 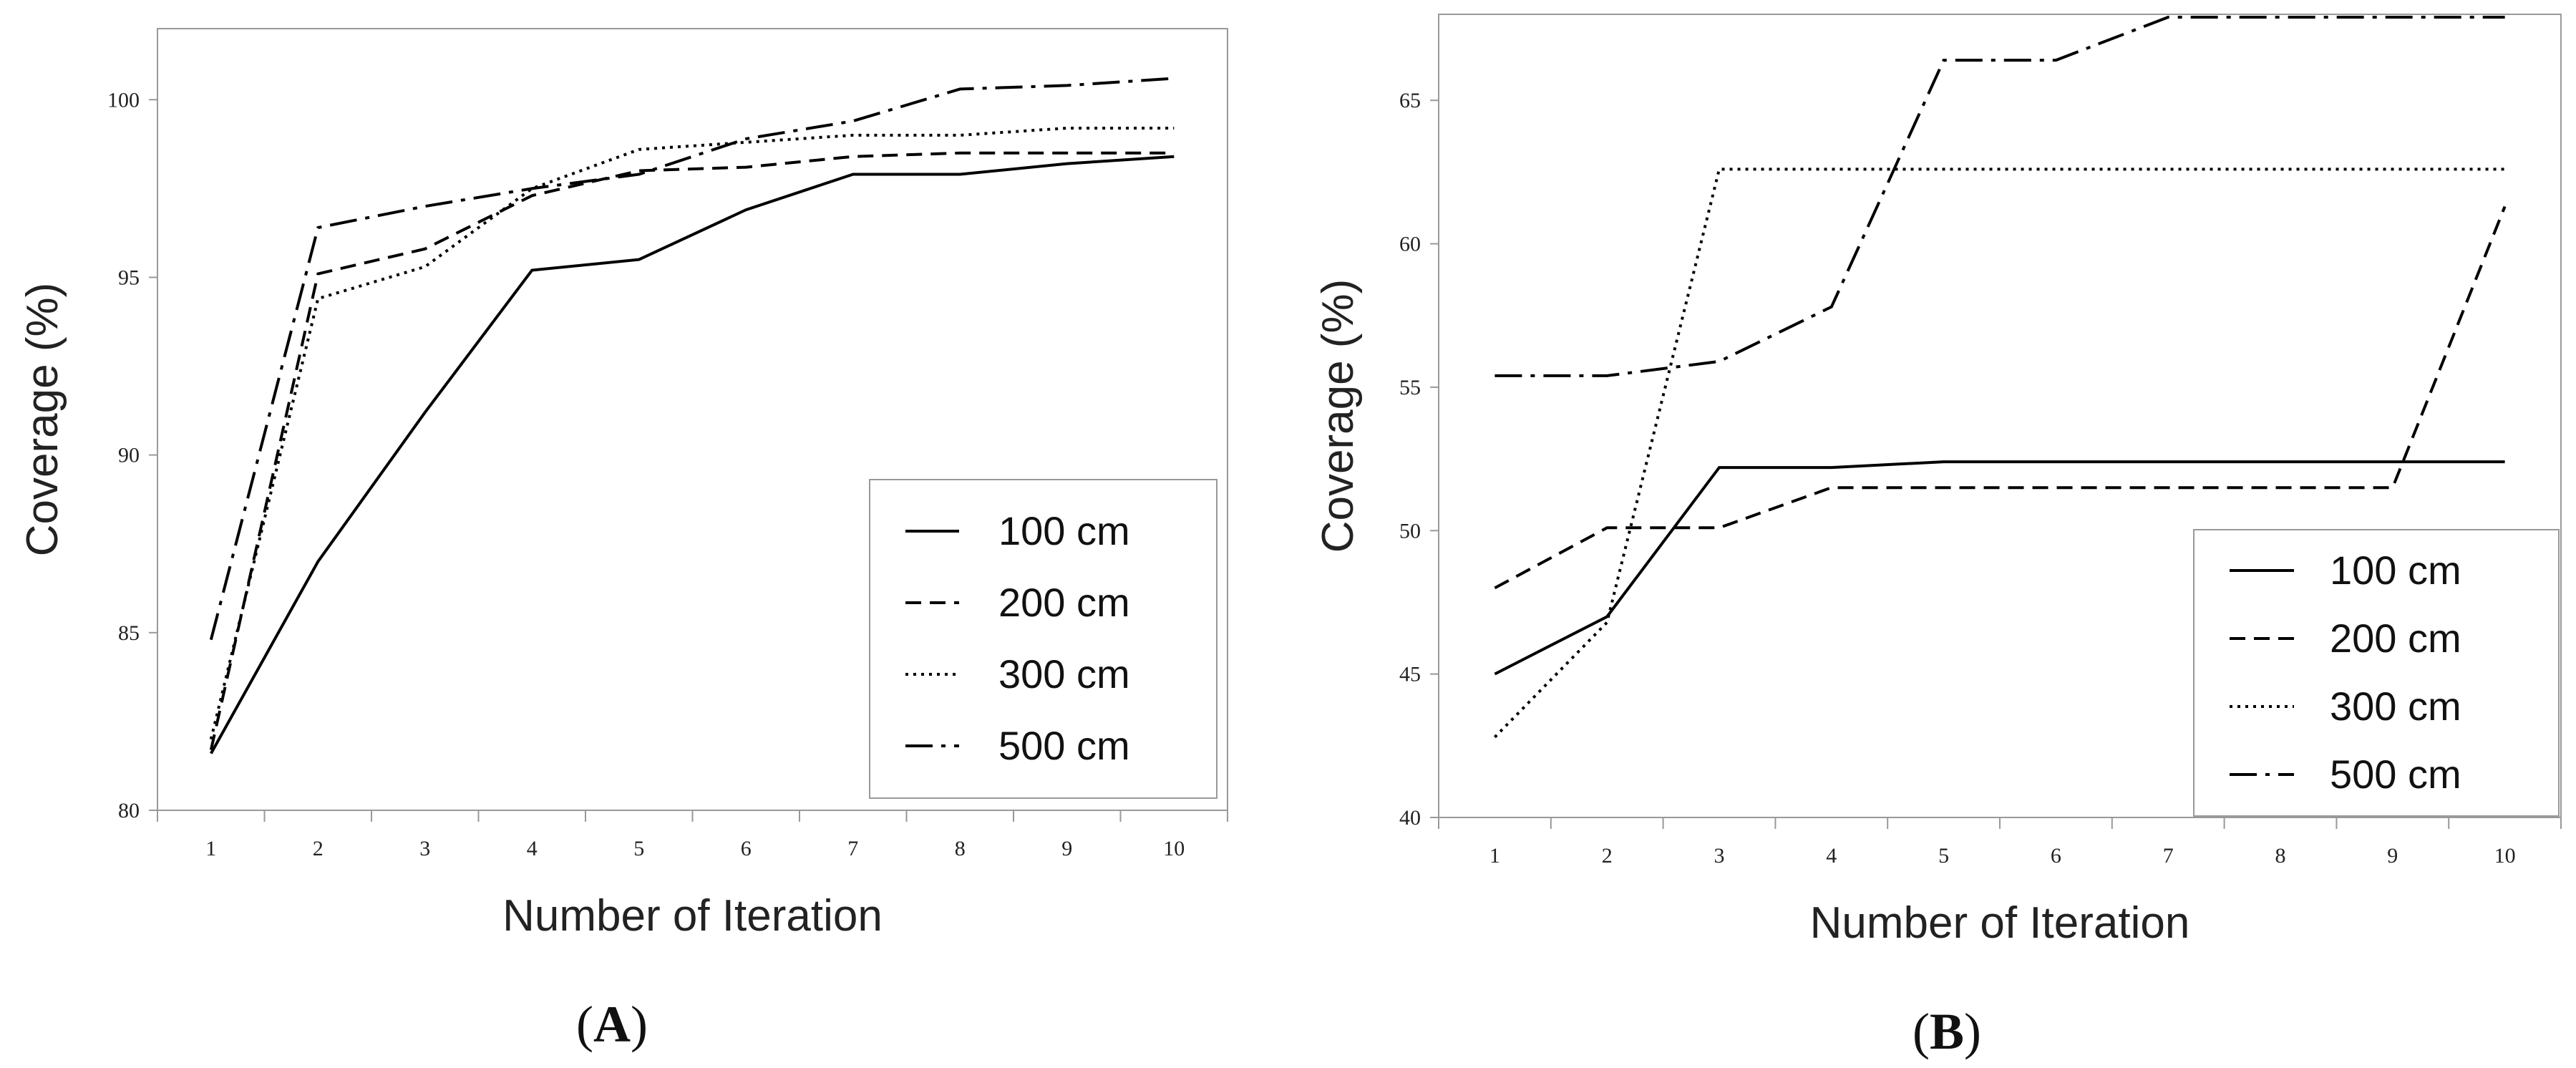 What do you see at coordinates (2000, 398) in the screenshot?
I see `series-line-200-cm` at bounding box center [2000, 398].